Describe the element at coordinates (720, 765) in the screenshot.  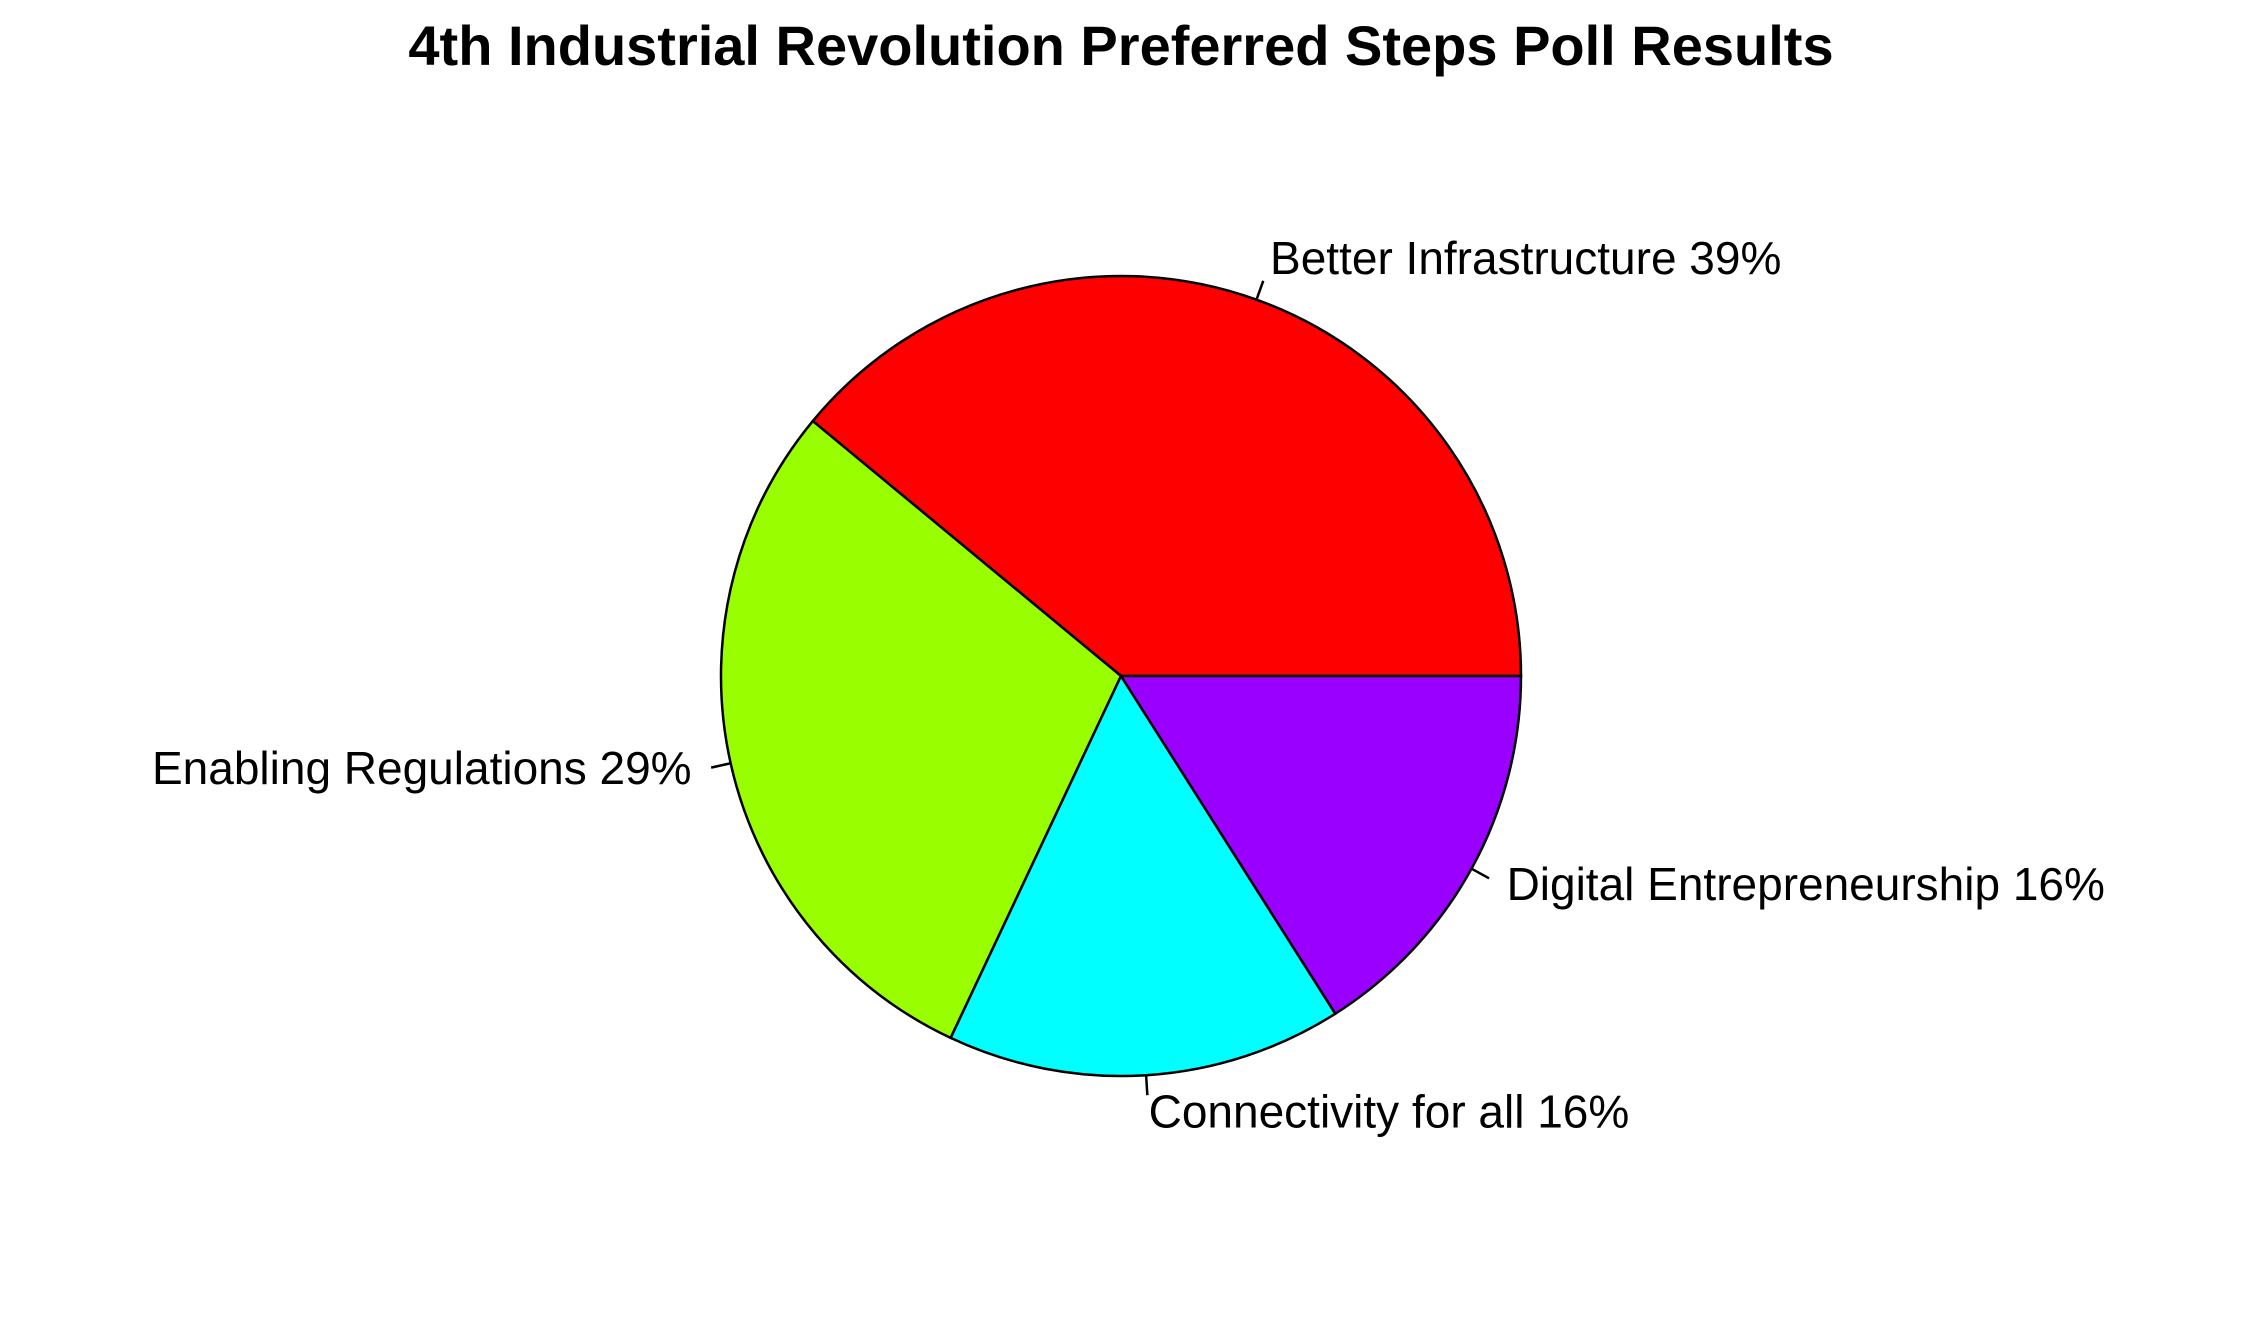
I see `leader-line-enabling-regulations` at that location.